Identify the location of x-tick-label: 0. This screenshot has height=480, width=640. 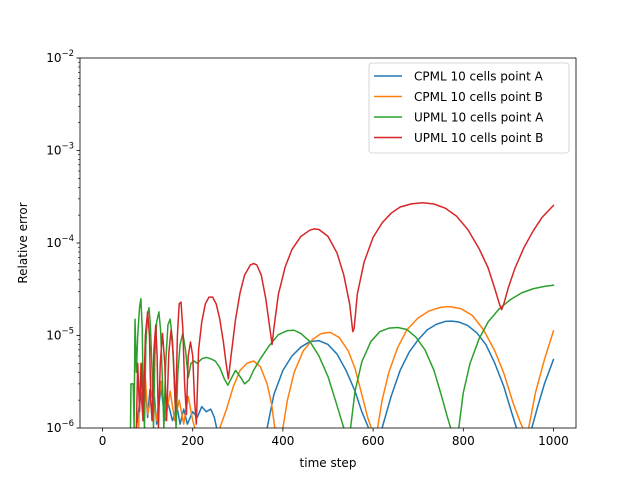
(103, 441).